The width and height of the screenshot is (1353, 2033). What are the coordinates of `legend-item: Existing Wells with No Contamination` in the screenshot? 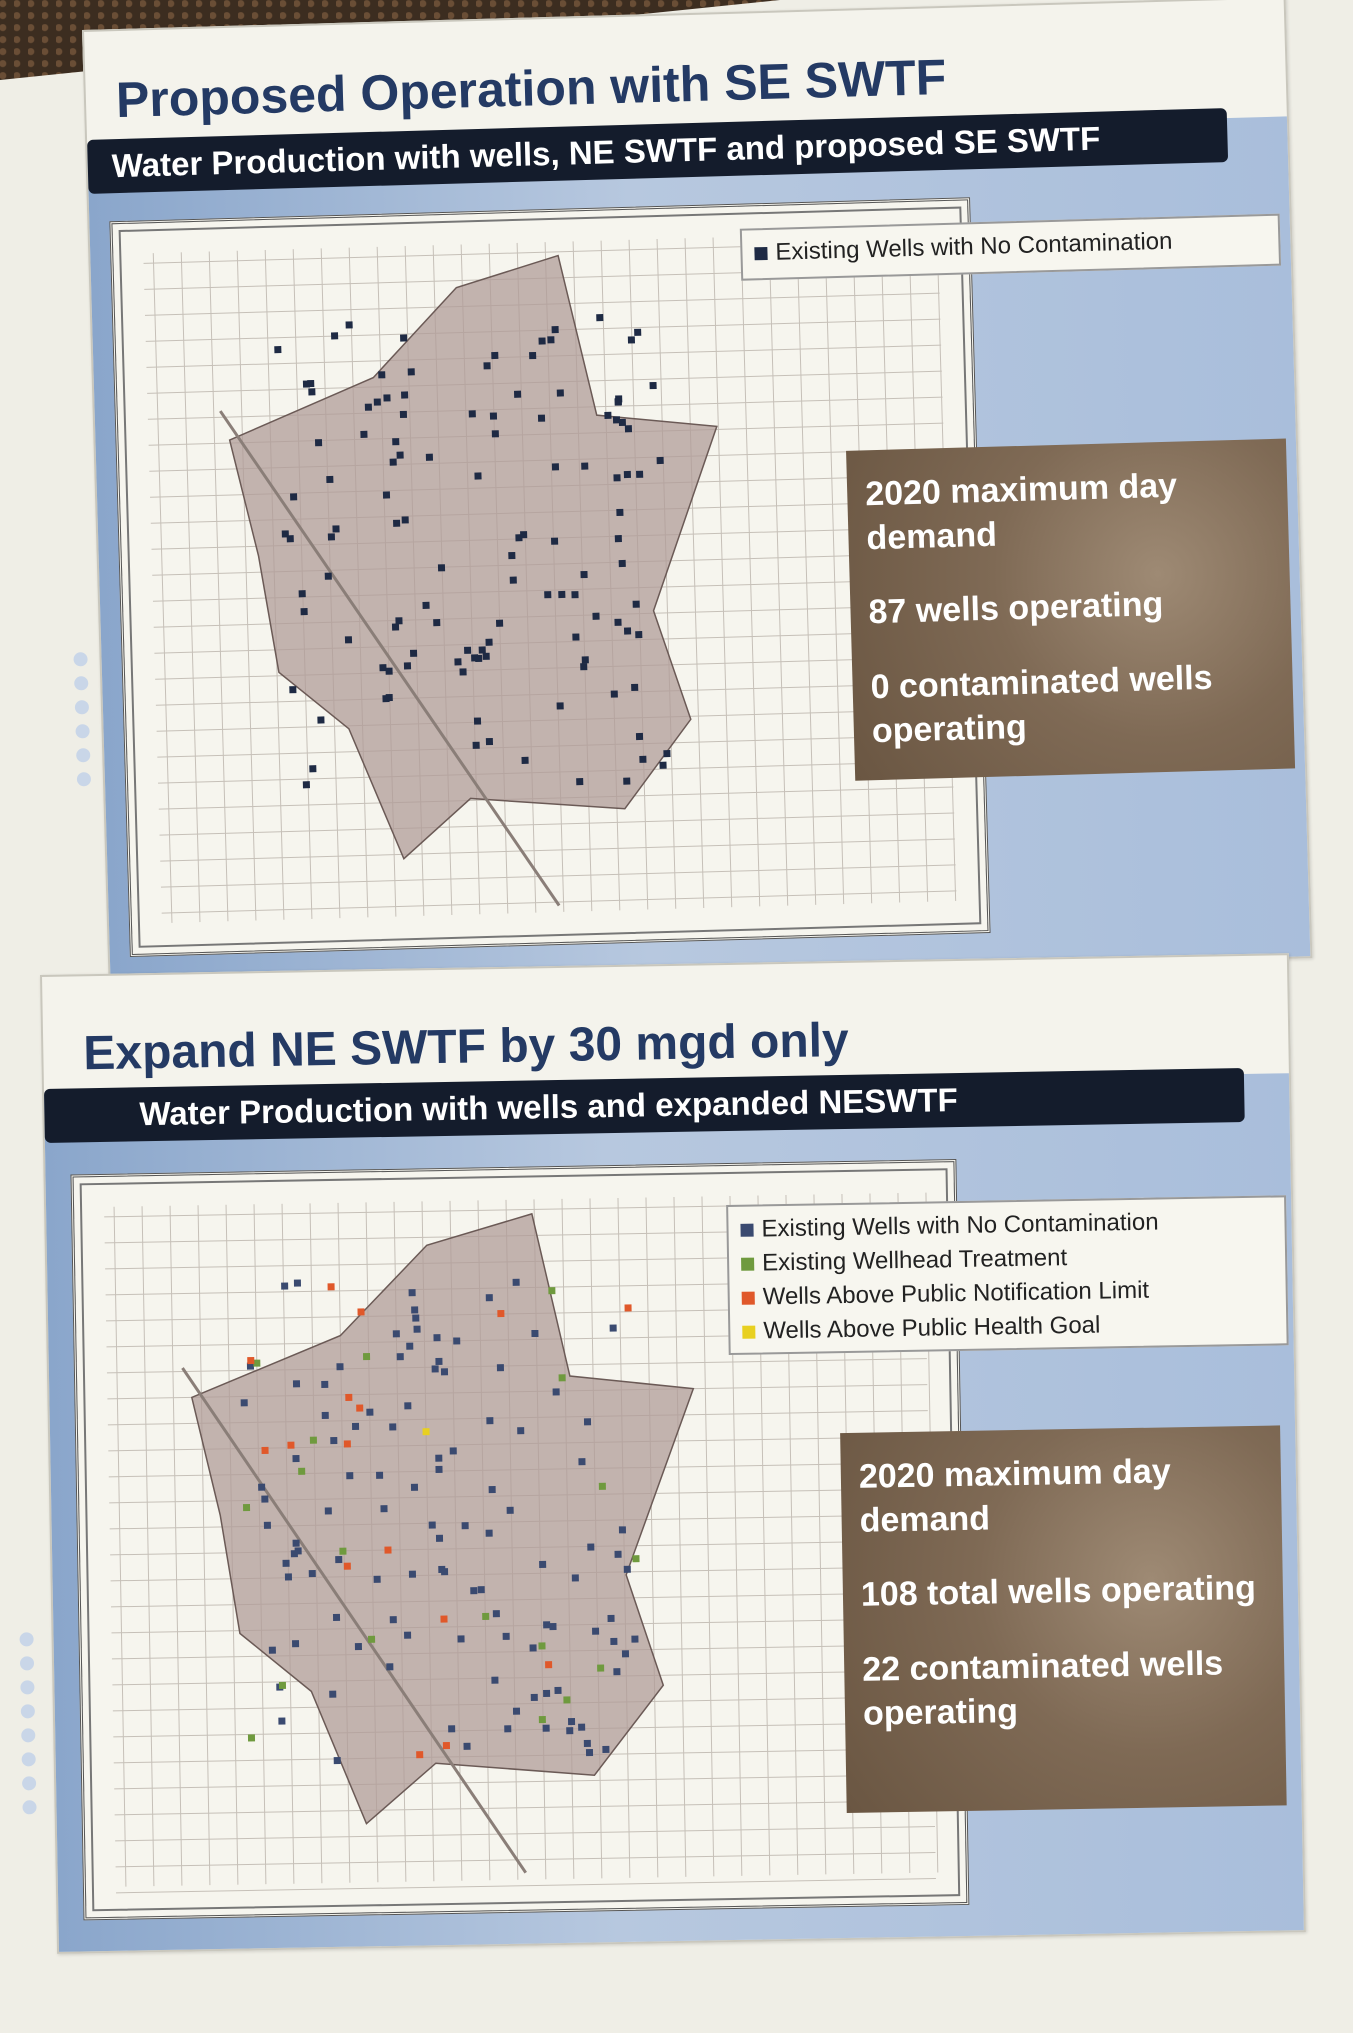 It's located at (1010, 246).